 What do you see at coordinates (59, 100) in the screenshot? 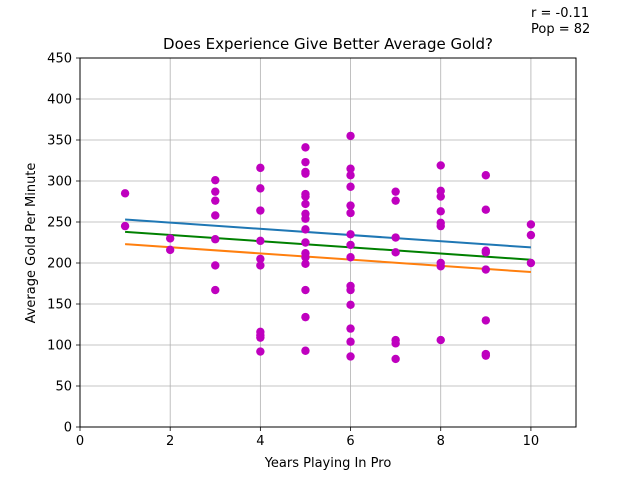
I see `y-tick-label: 400` at bounding box center [59, 100].